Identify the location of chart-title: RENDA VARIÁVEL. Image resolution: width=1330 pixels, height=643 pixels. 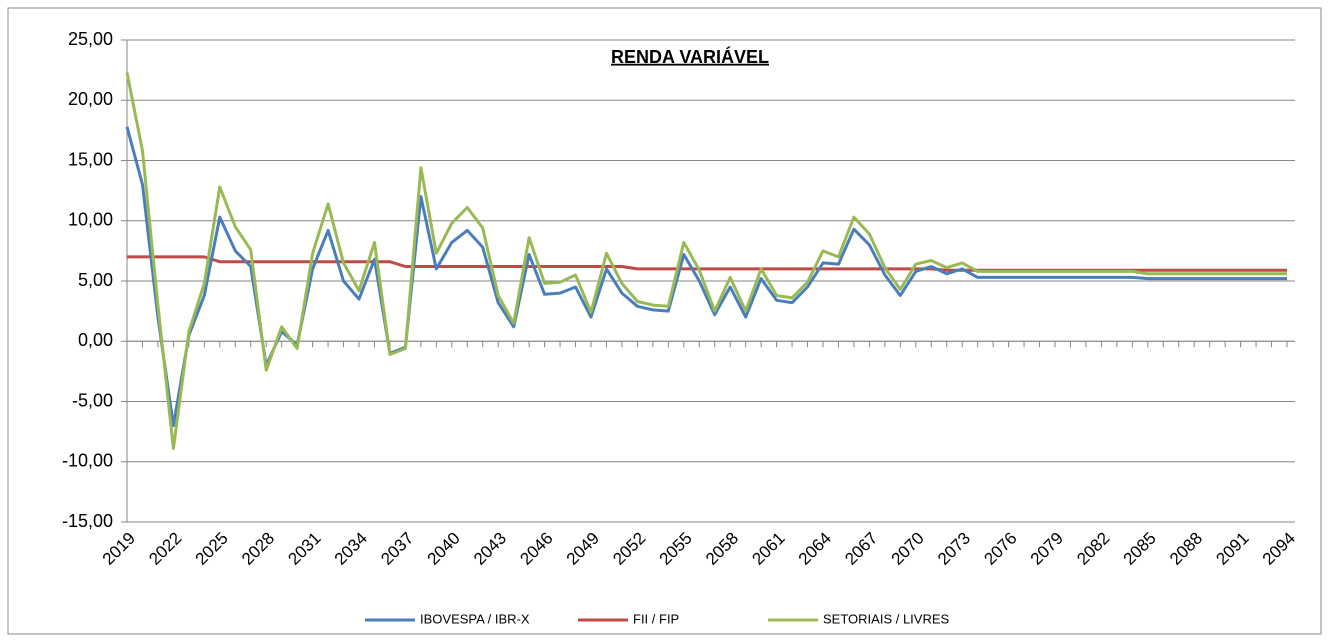
(690, 56).